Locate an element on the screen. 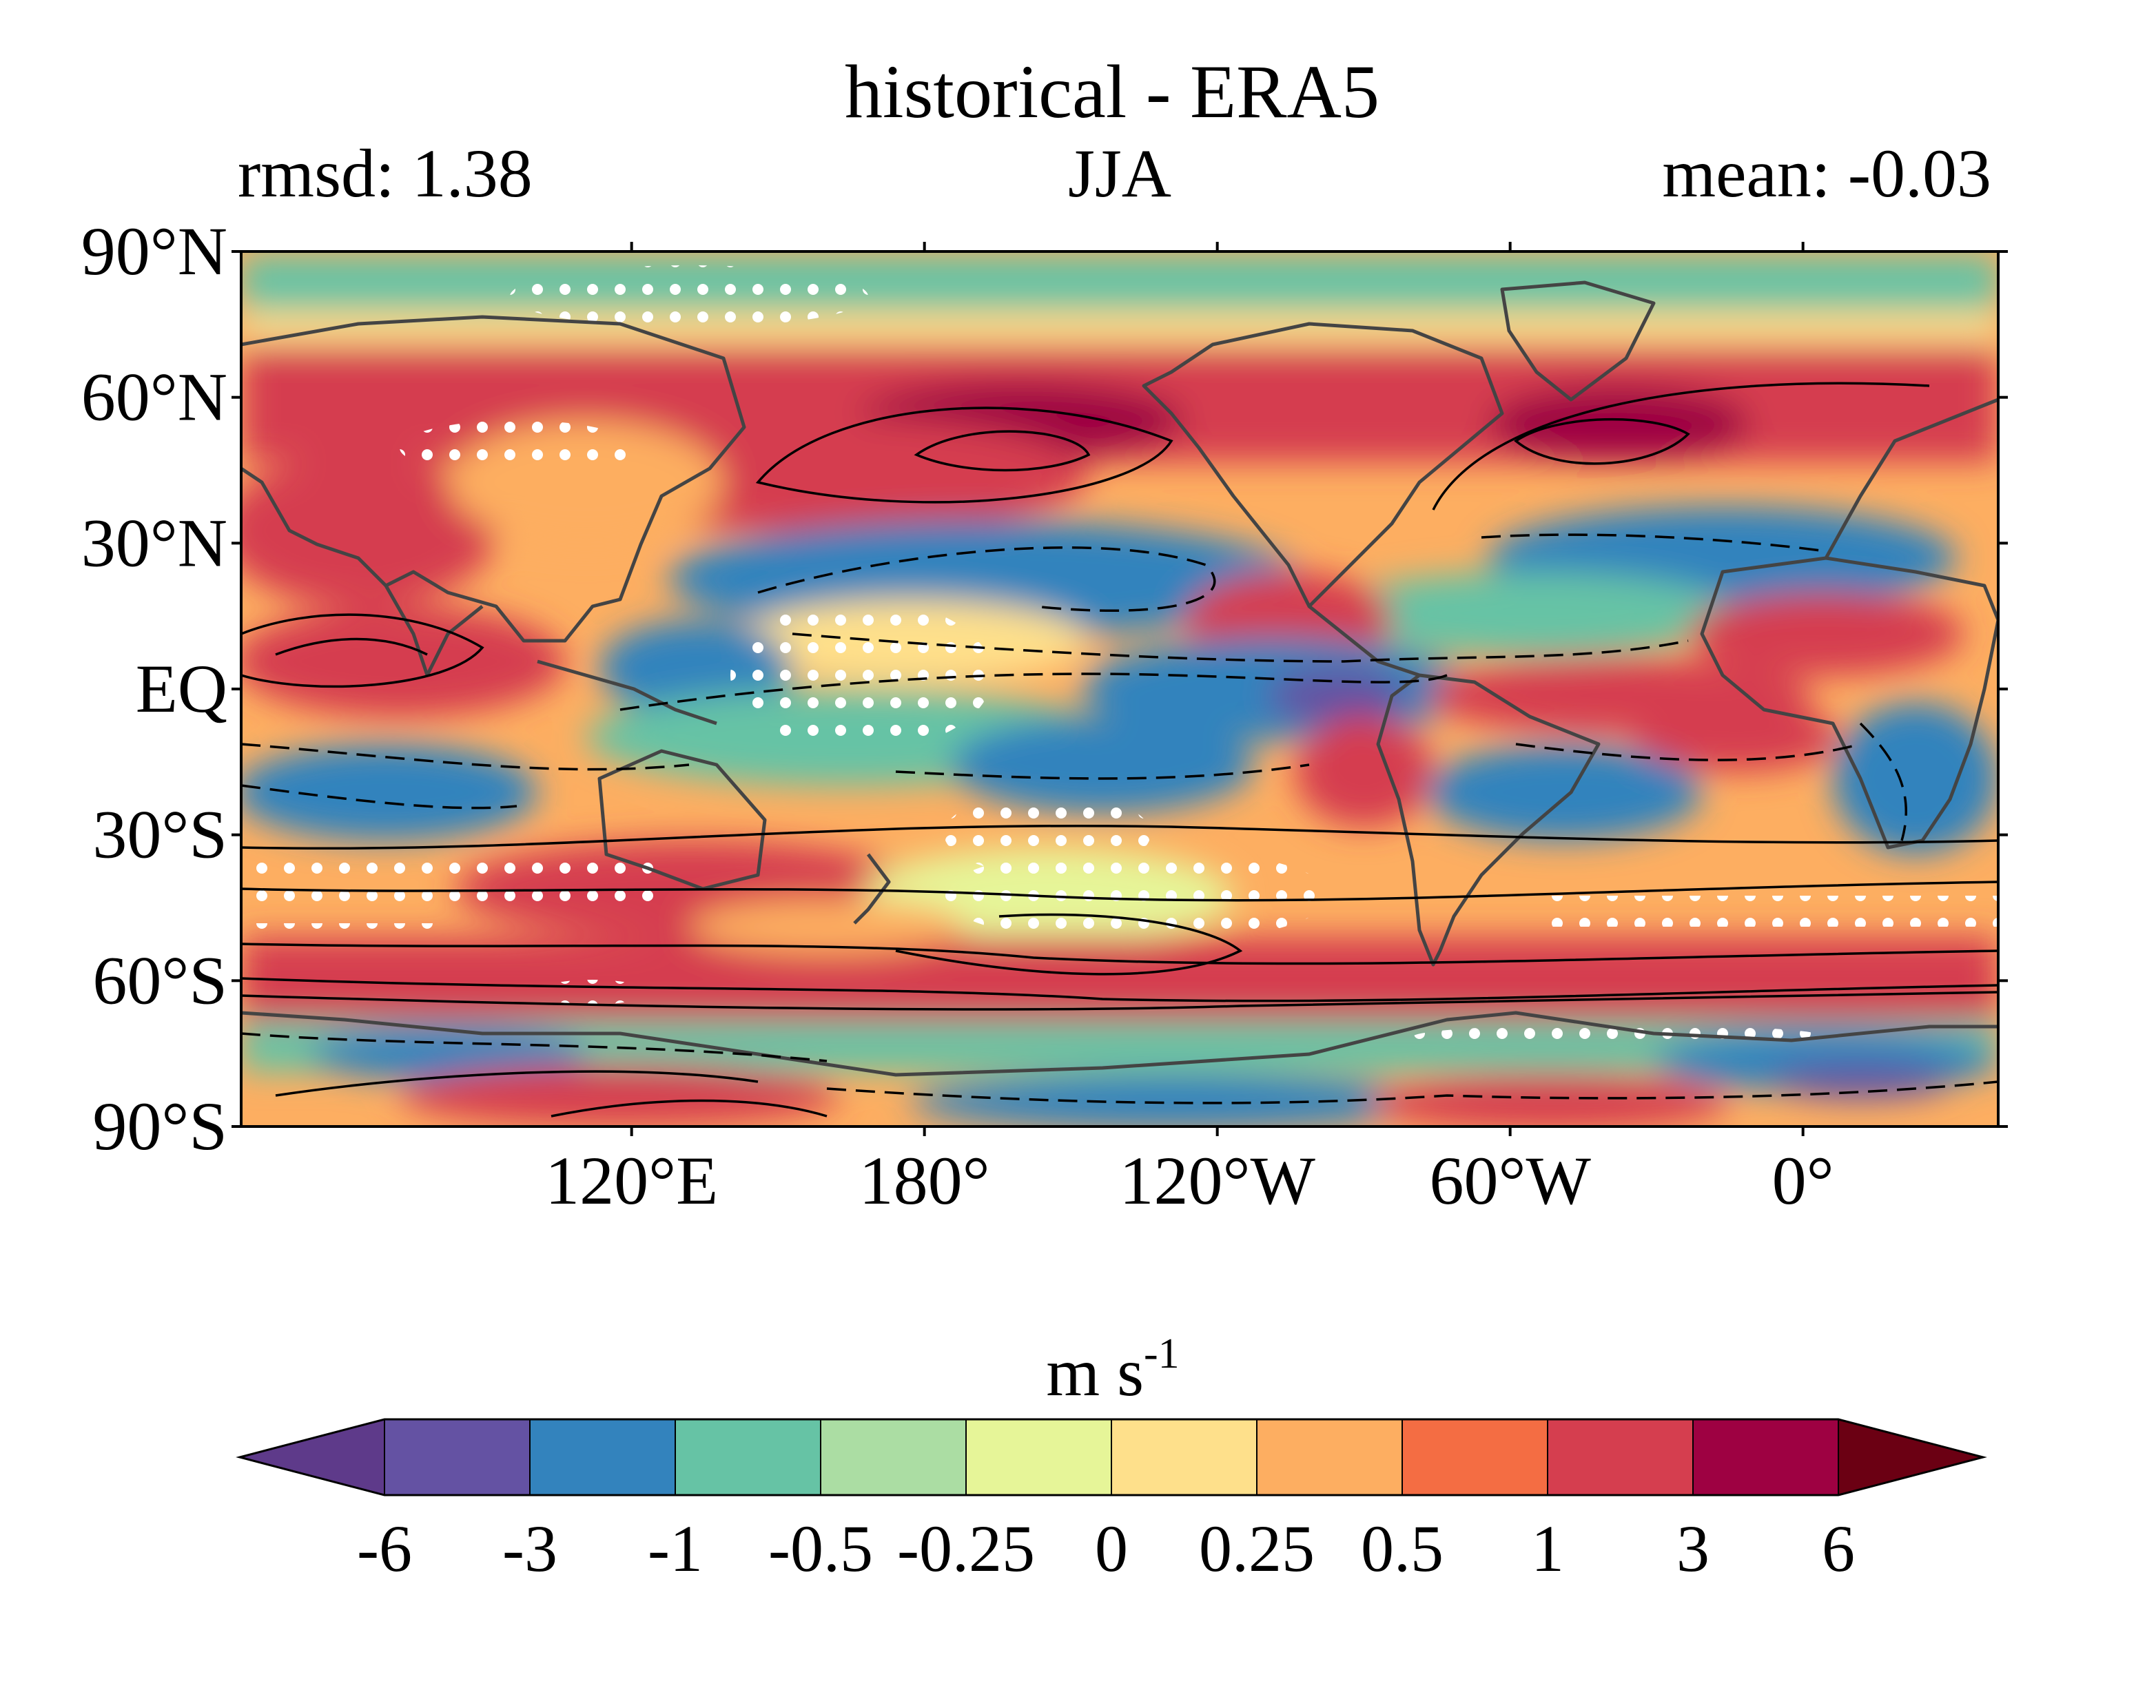 The image size is (2156, 1708). y-tick-label: 30°N is located at coordinates (154, 542).